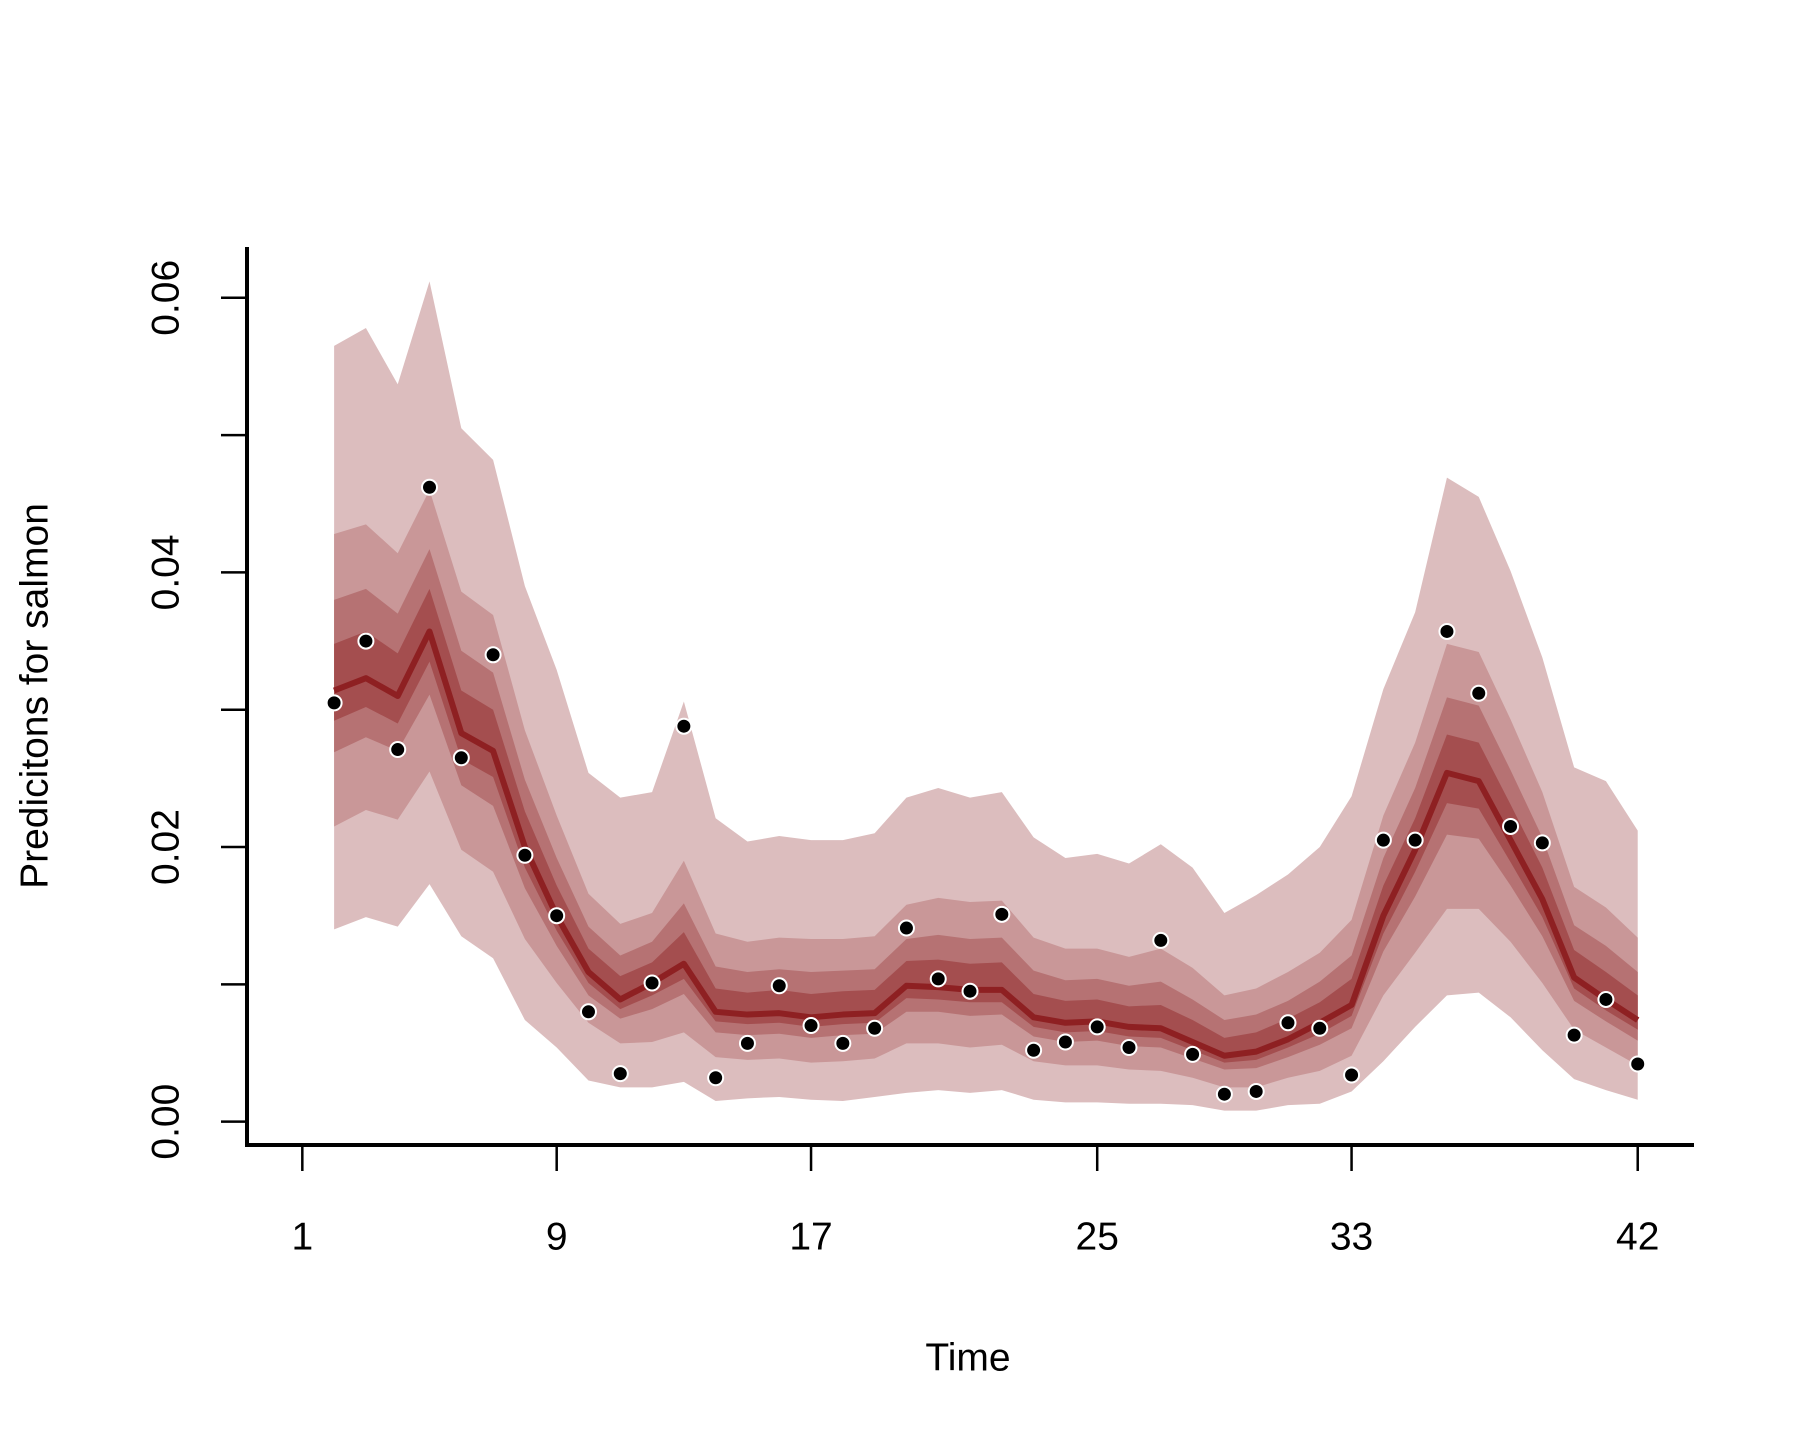  I want to click on x-tick-label: 25, so click(1097, 1236).